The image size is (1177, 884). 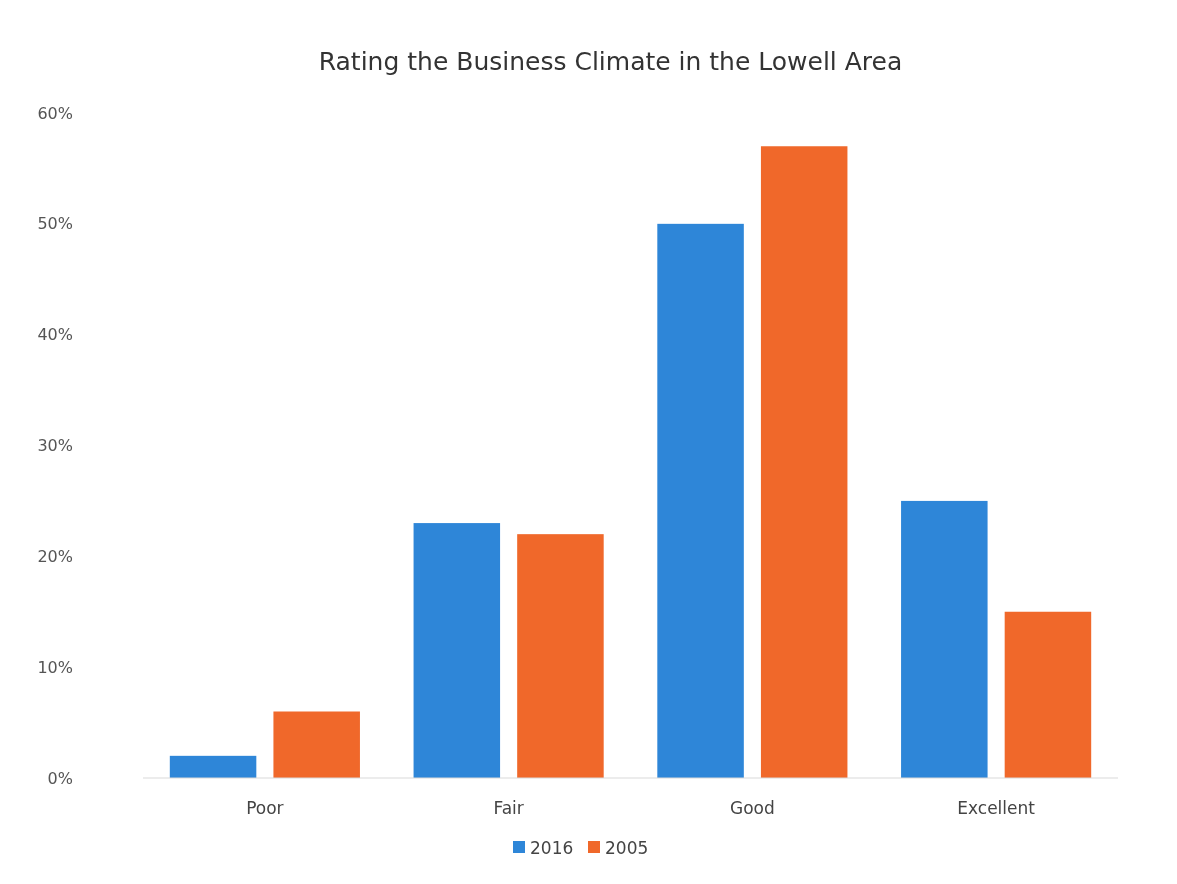 What do you see at coordinates (752, 808) in the screenshot?
I see `x-tick-label: Good` at bounding box center [752, 808].